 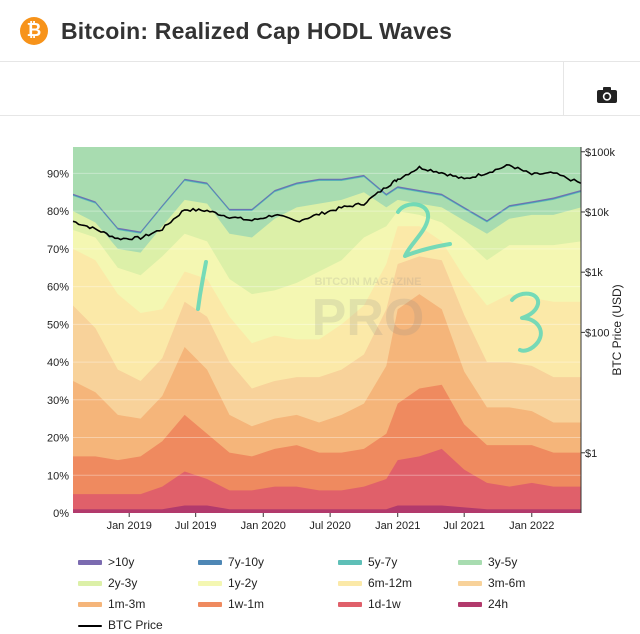 I want to click on right-axis-ticks: $1 $100 $1k $10k $100k, so click(x=598, y=303).